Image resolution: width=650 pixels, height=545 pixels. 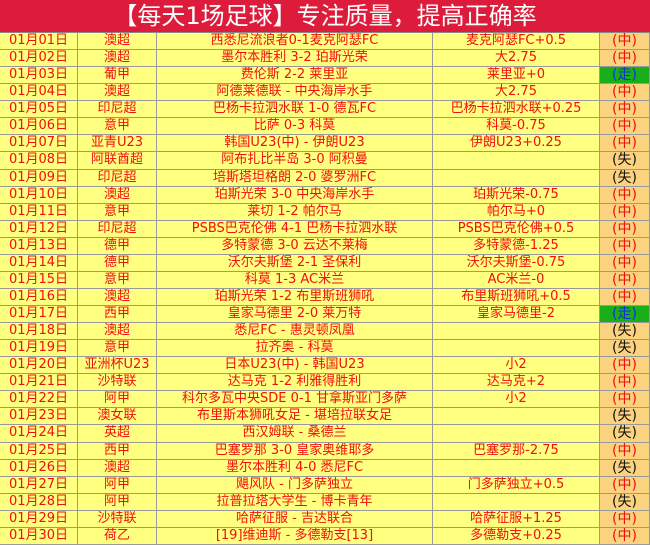 I want to click on pick-cell: 多德勒支+0.25, so click(x=516, y=536).